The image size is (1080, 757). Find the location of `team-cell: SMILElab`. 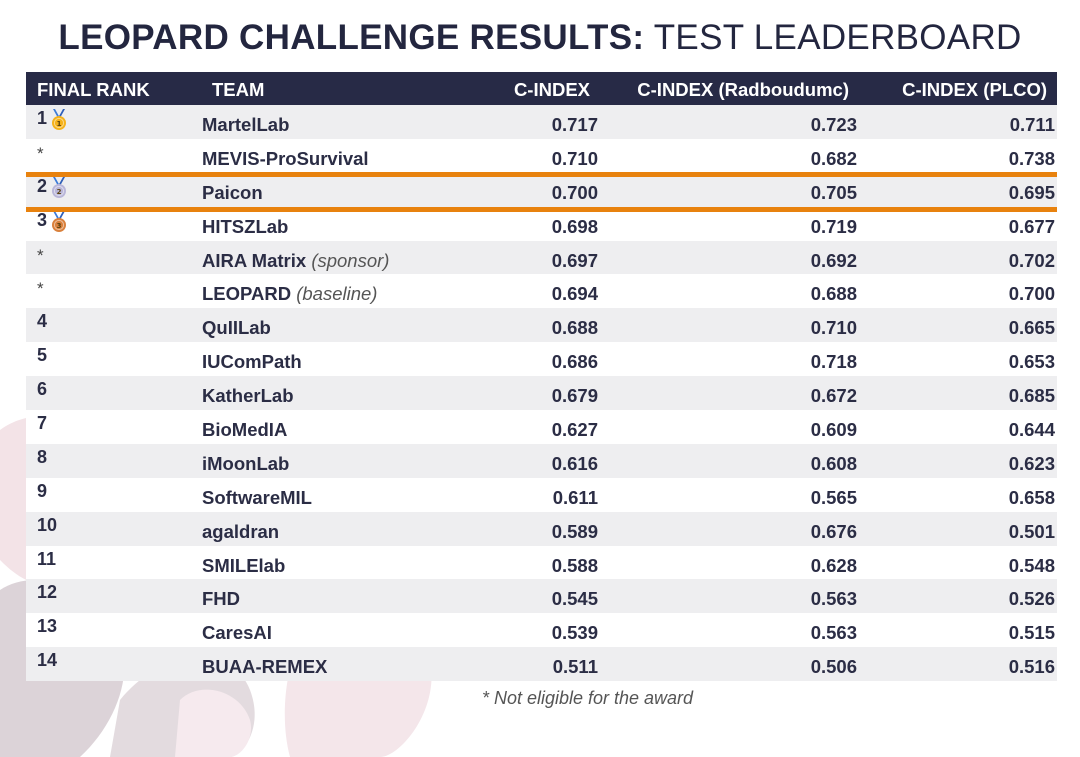

team-cell: SMILElab is located at coordinates (243, 566).